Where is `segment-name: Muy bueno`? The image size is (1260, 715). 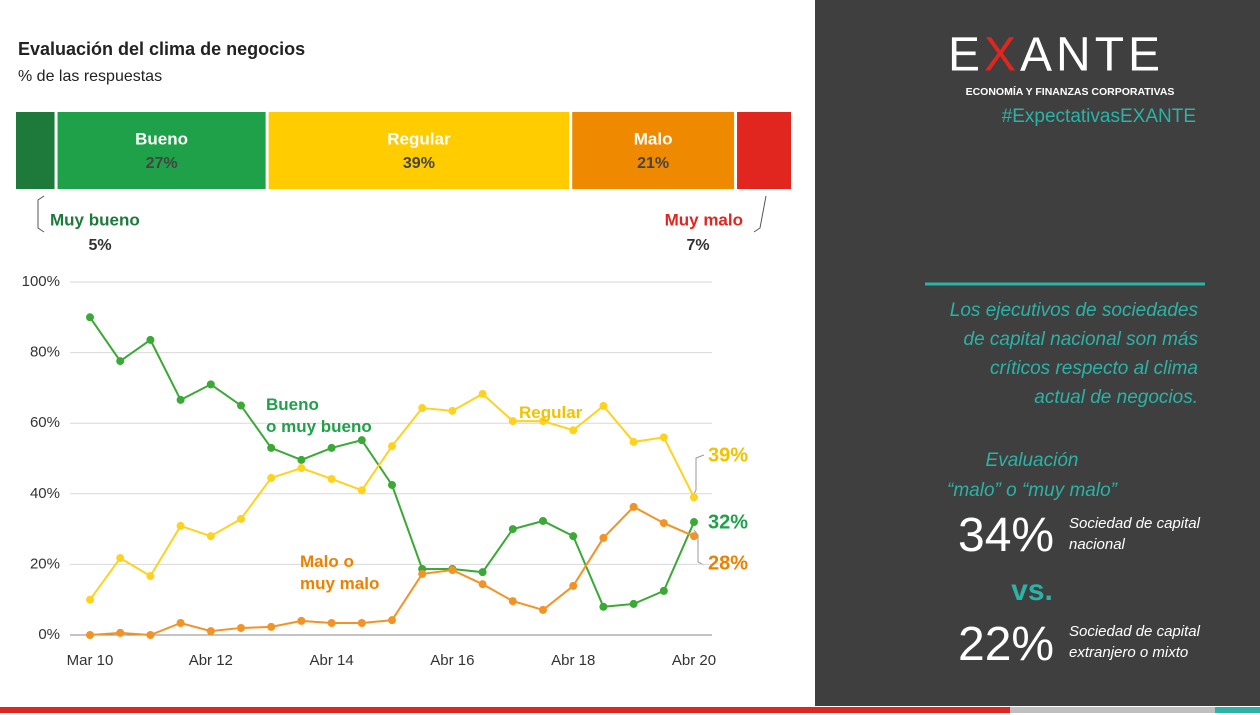 segment-name: Muy bueno is located at coordinates (95, 219).